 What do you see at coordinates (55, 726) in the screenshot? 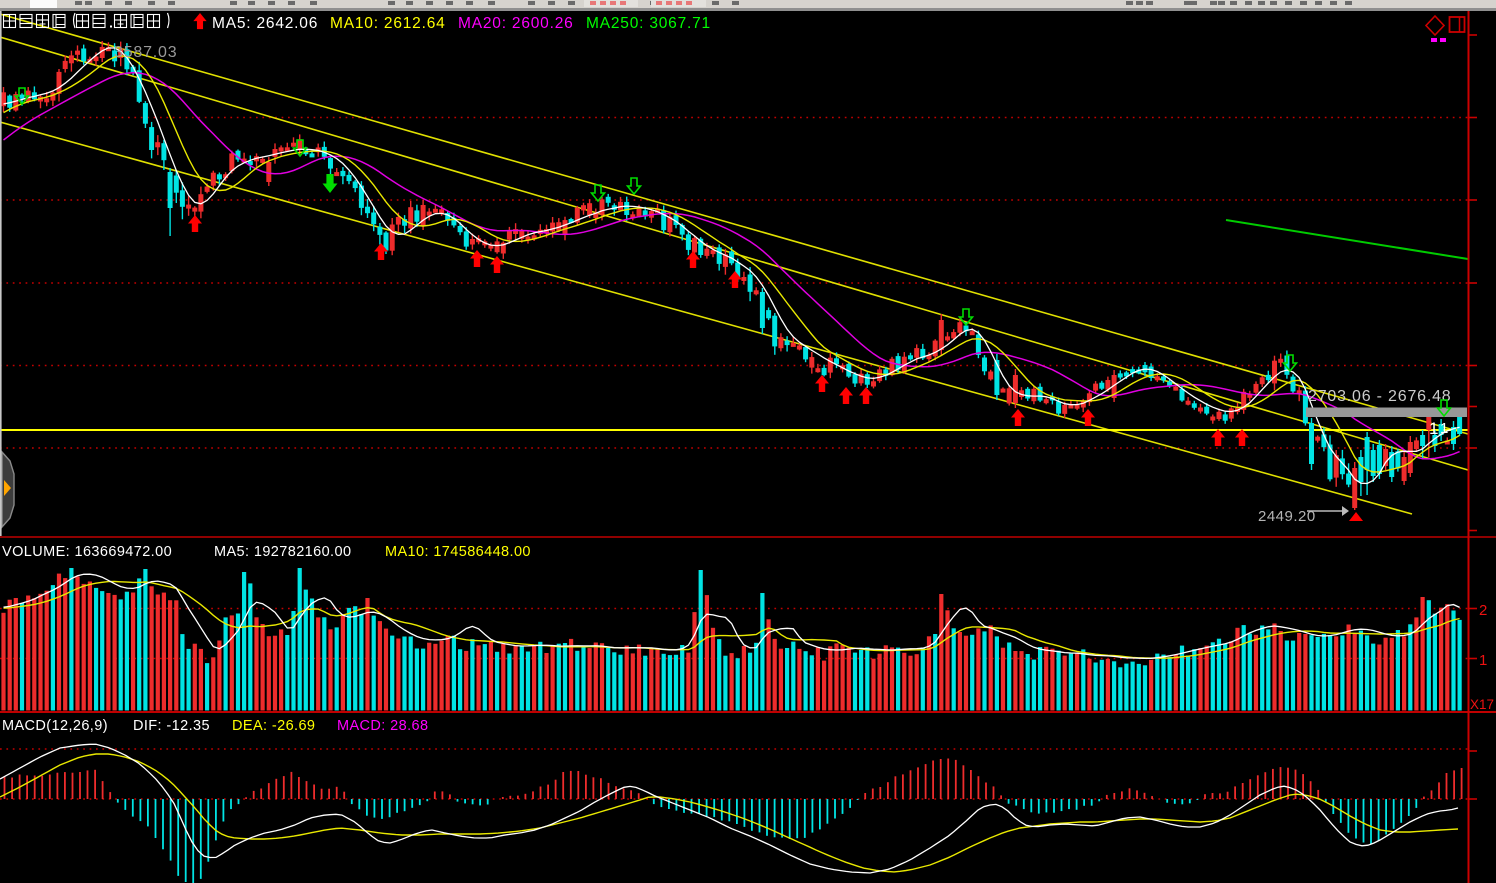
I see `svg-text: MACD(12,26,9)` at bounding box center [55, 726].